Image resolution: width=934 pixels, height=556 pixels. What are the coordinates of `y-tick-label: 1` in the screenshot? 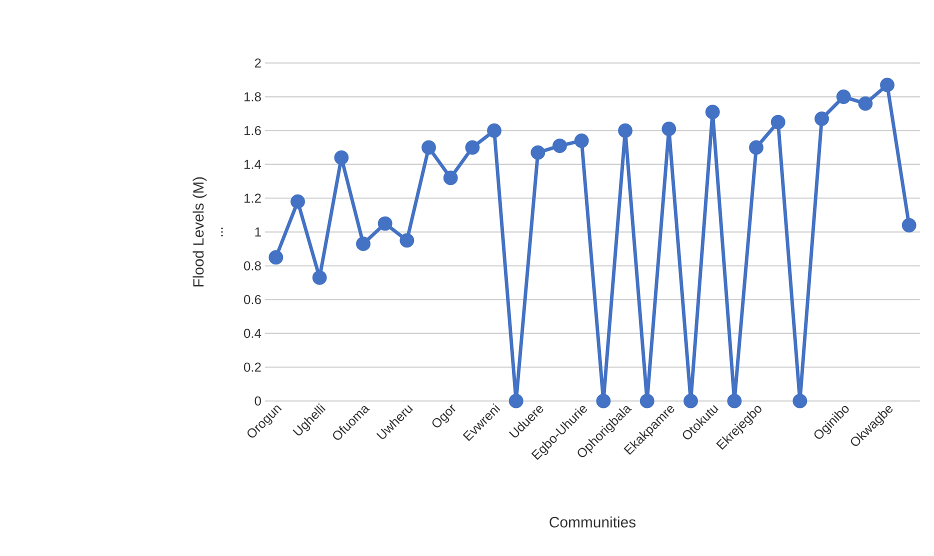 It's located at (258, 232).